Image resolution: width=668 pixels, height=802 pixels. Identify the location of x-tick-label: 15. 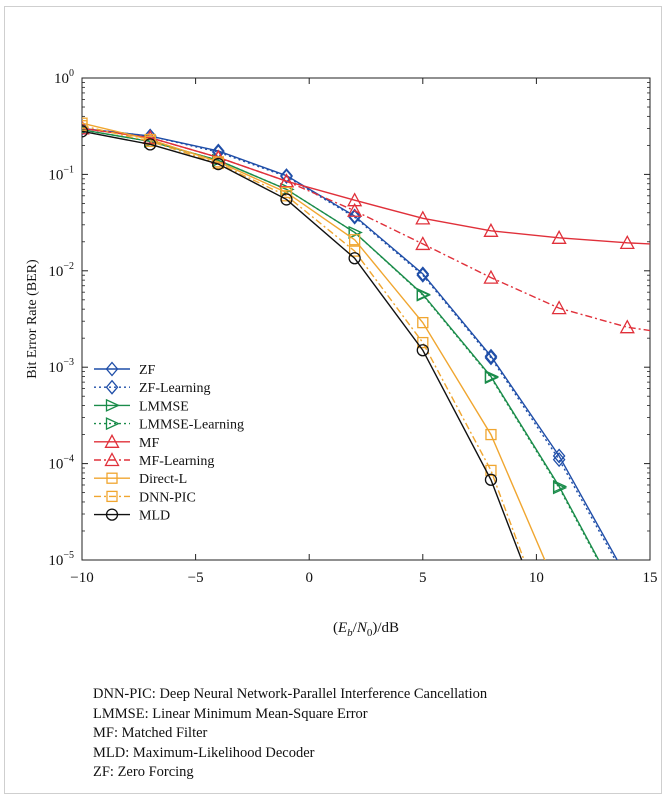
(650, 578).